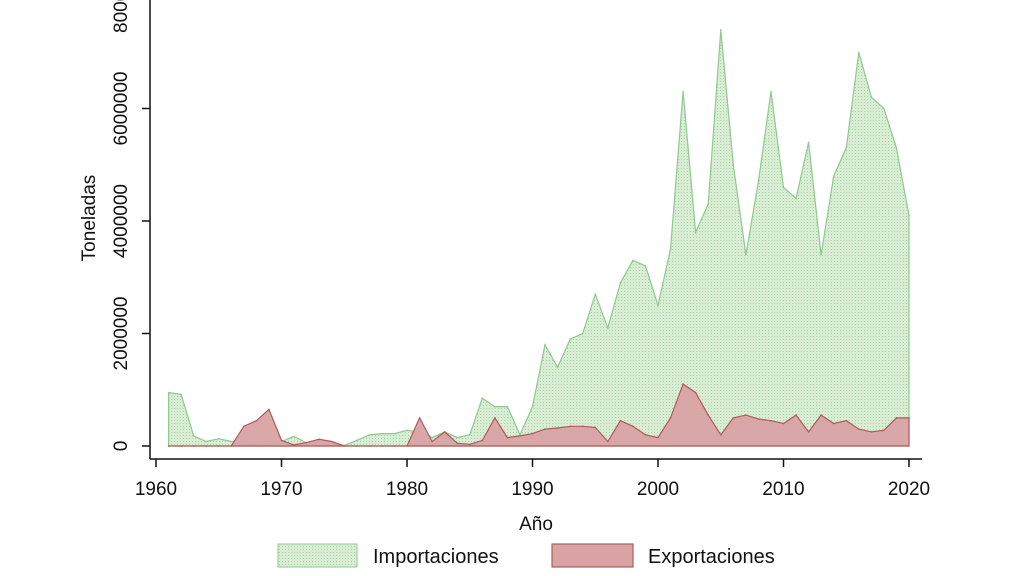  I want to click on data-point-importaciones-2006, so click(733, 165).